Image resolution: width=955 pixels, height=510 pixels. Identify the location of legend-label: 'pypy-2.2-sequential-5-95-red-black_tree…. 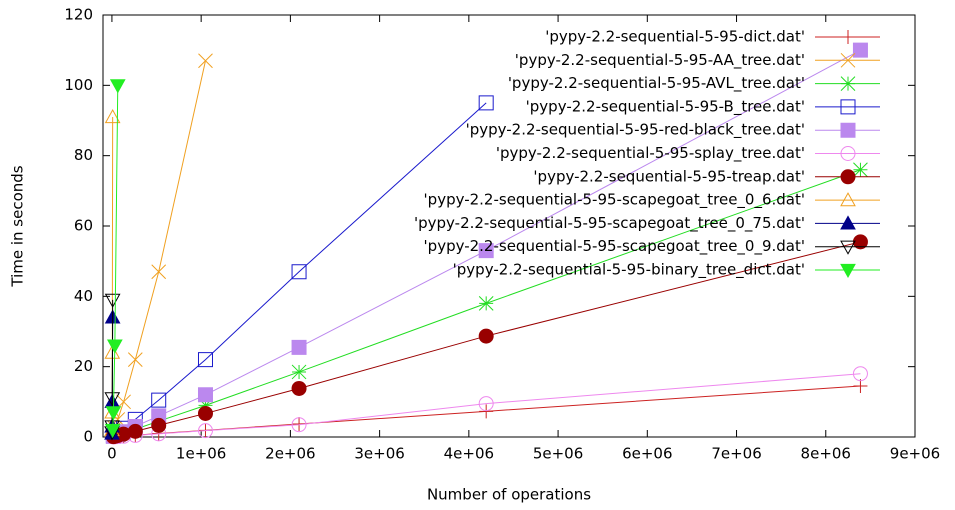
(635, 130).